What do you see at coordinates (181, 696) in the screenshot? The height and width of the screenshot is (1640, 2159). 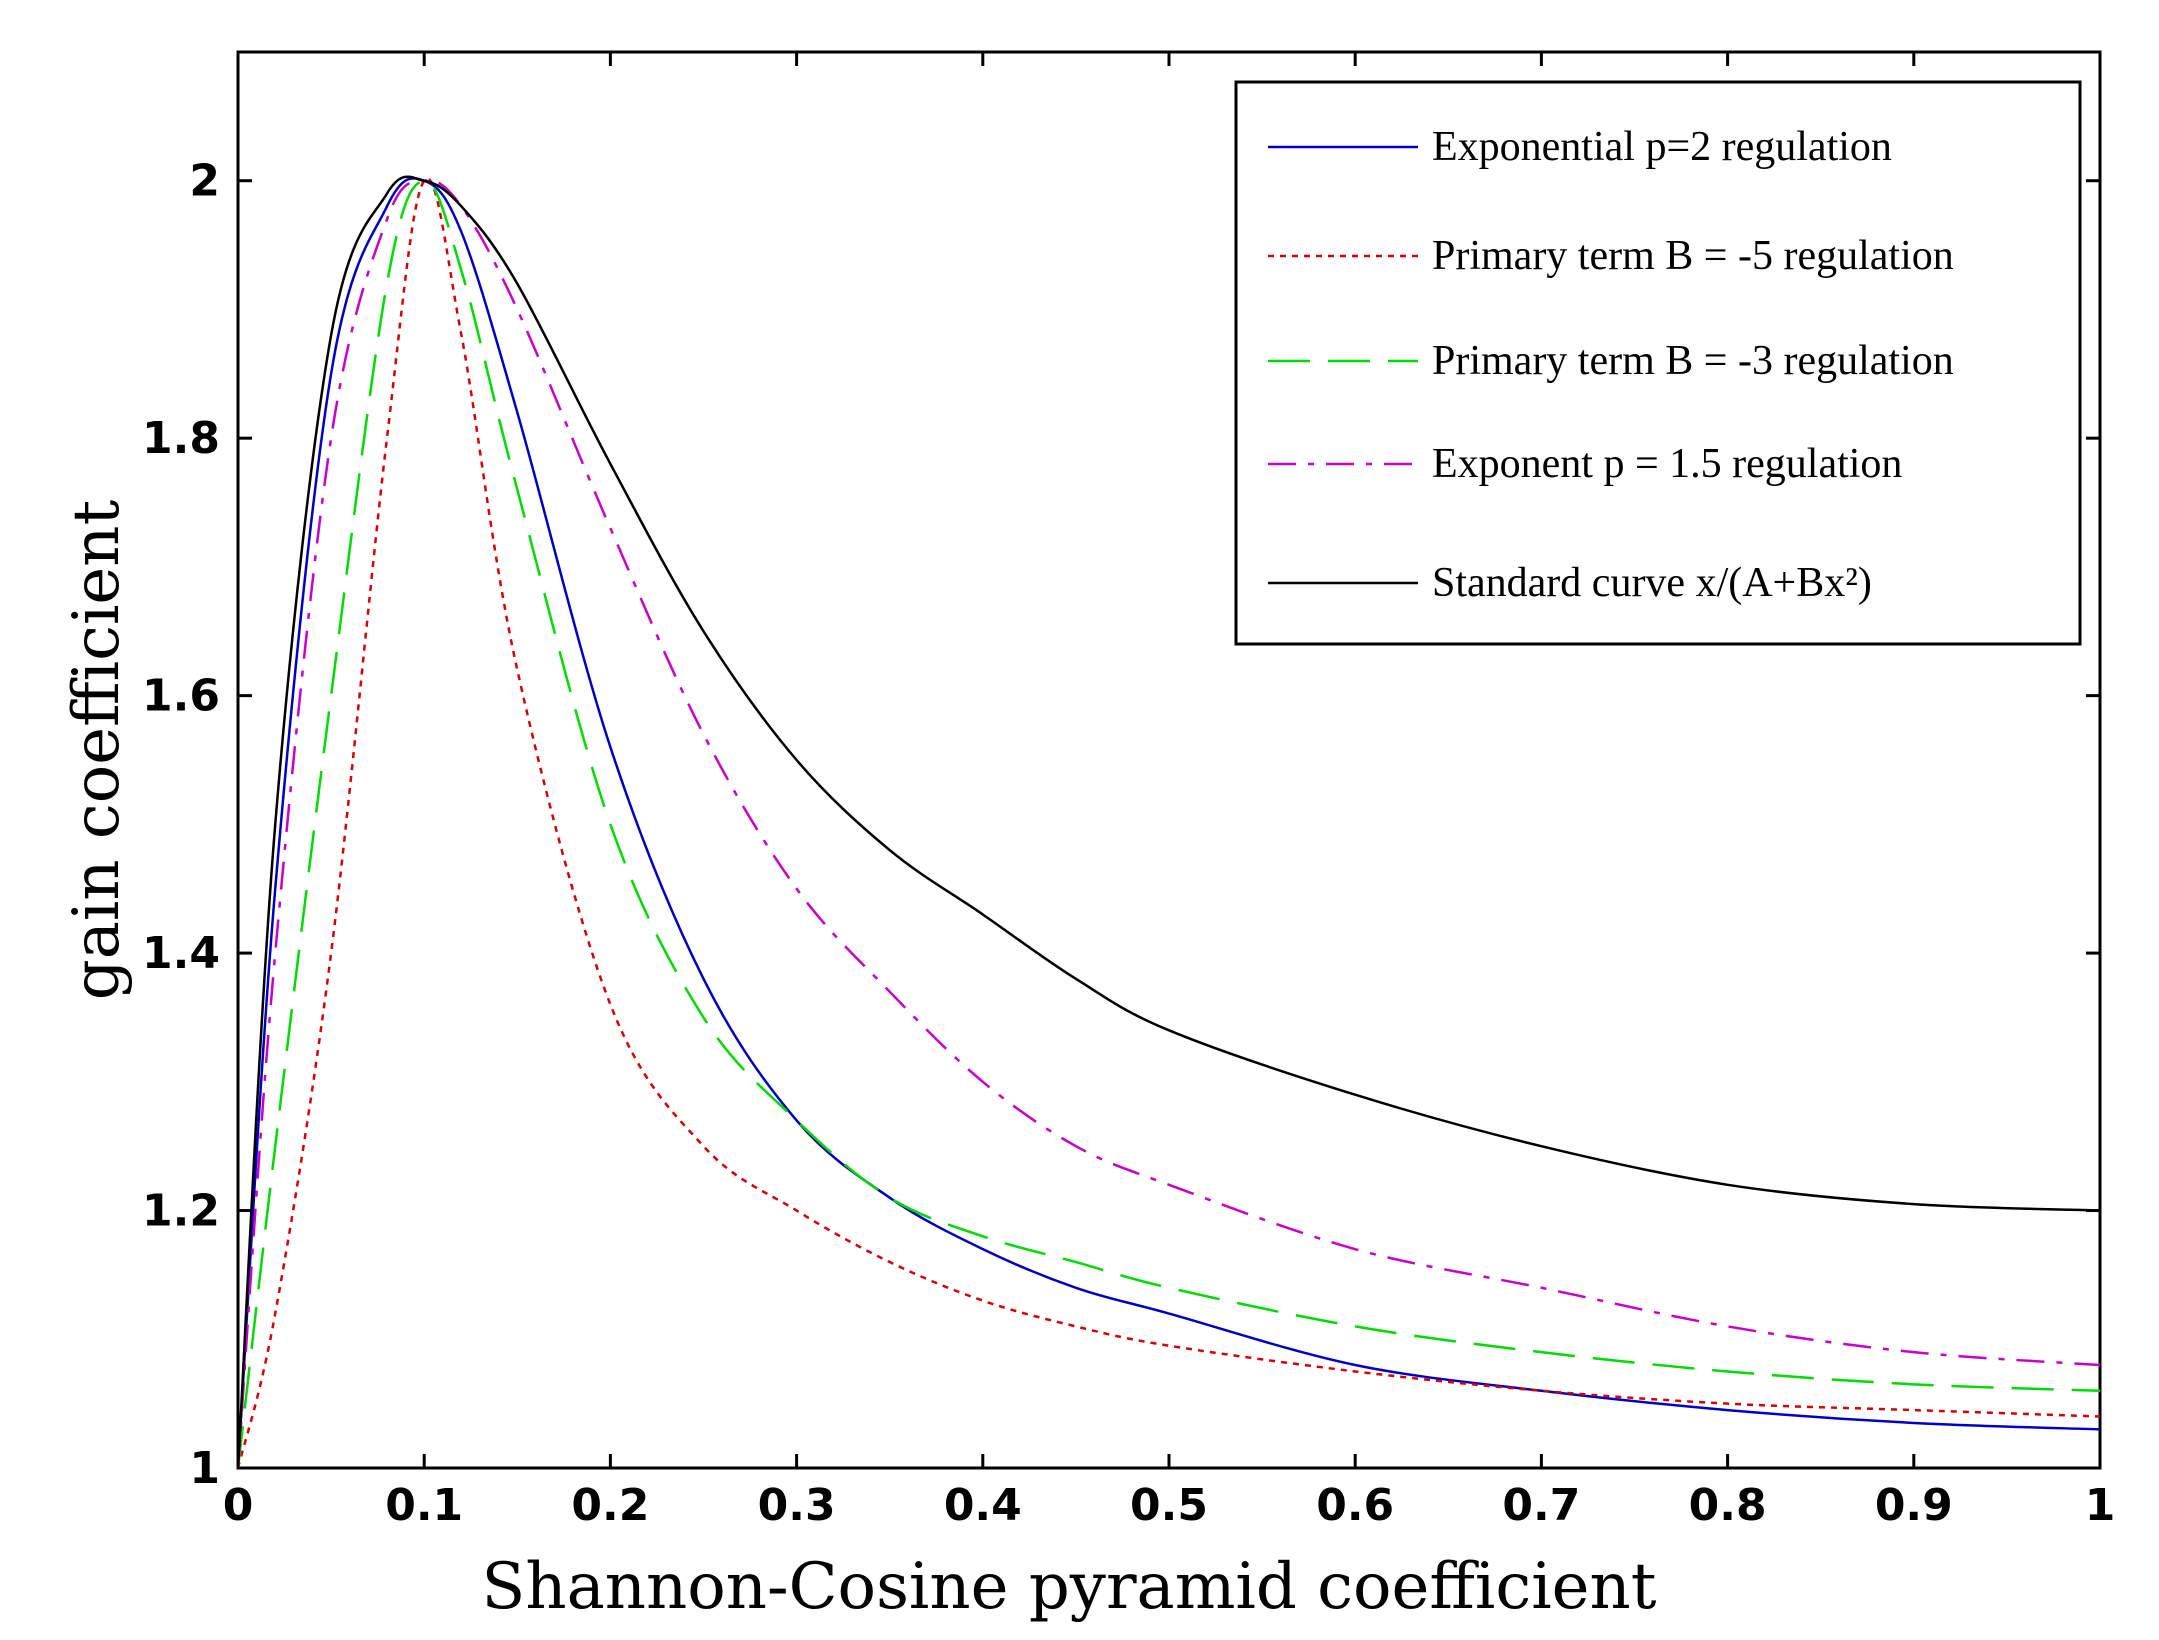 I see `y-tick-label: 1.6` at bounding box center [181, 696].